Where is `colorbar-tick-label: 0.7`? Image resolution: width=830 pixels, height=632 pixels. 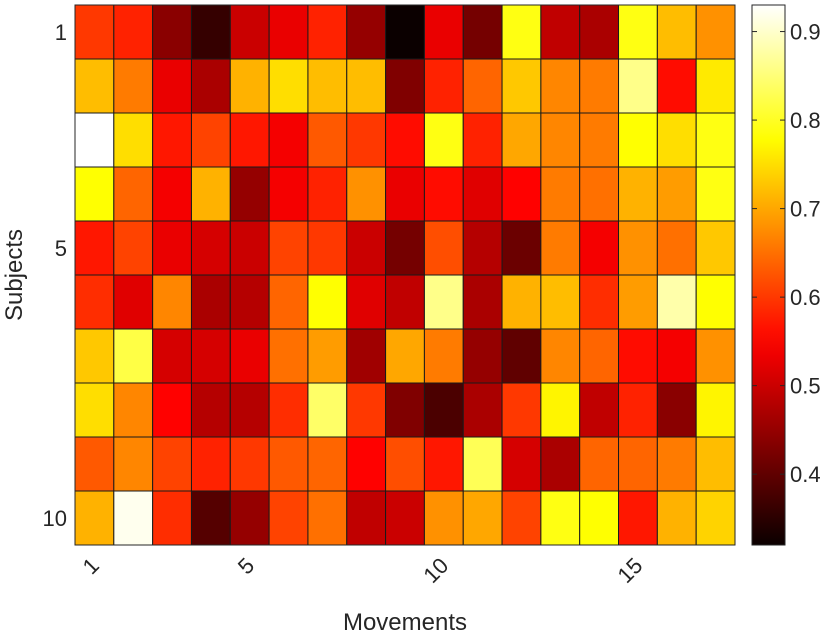 colorbar-tick-label: 0.7 is located at coordinates (805, 209).